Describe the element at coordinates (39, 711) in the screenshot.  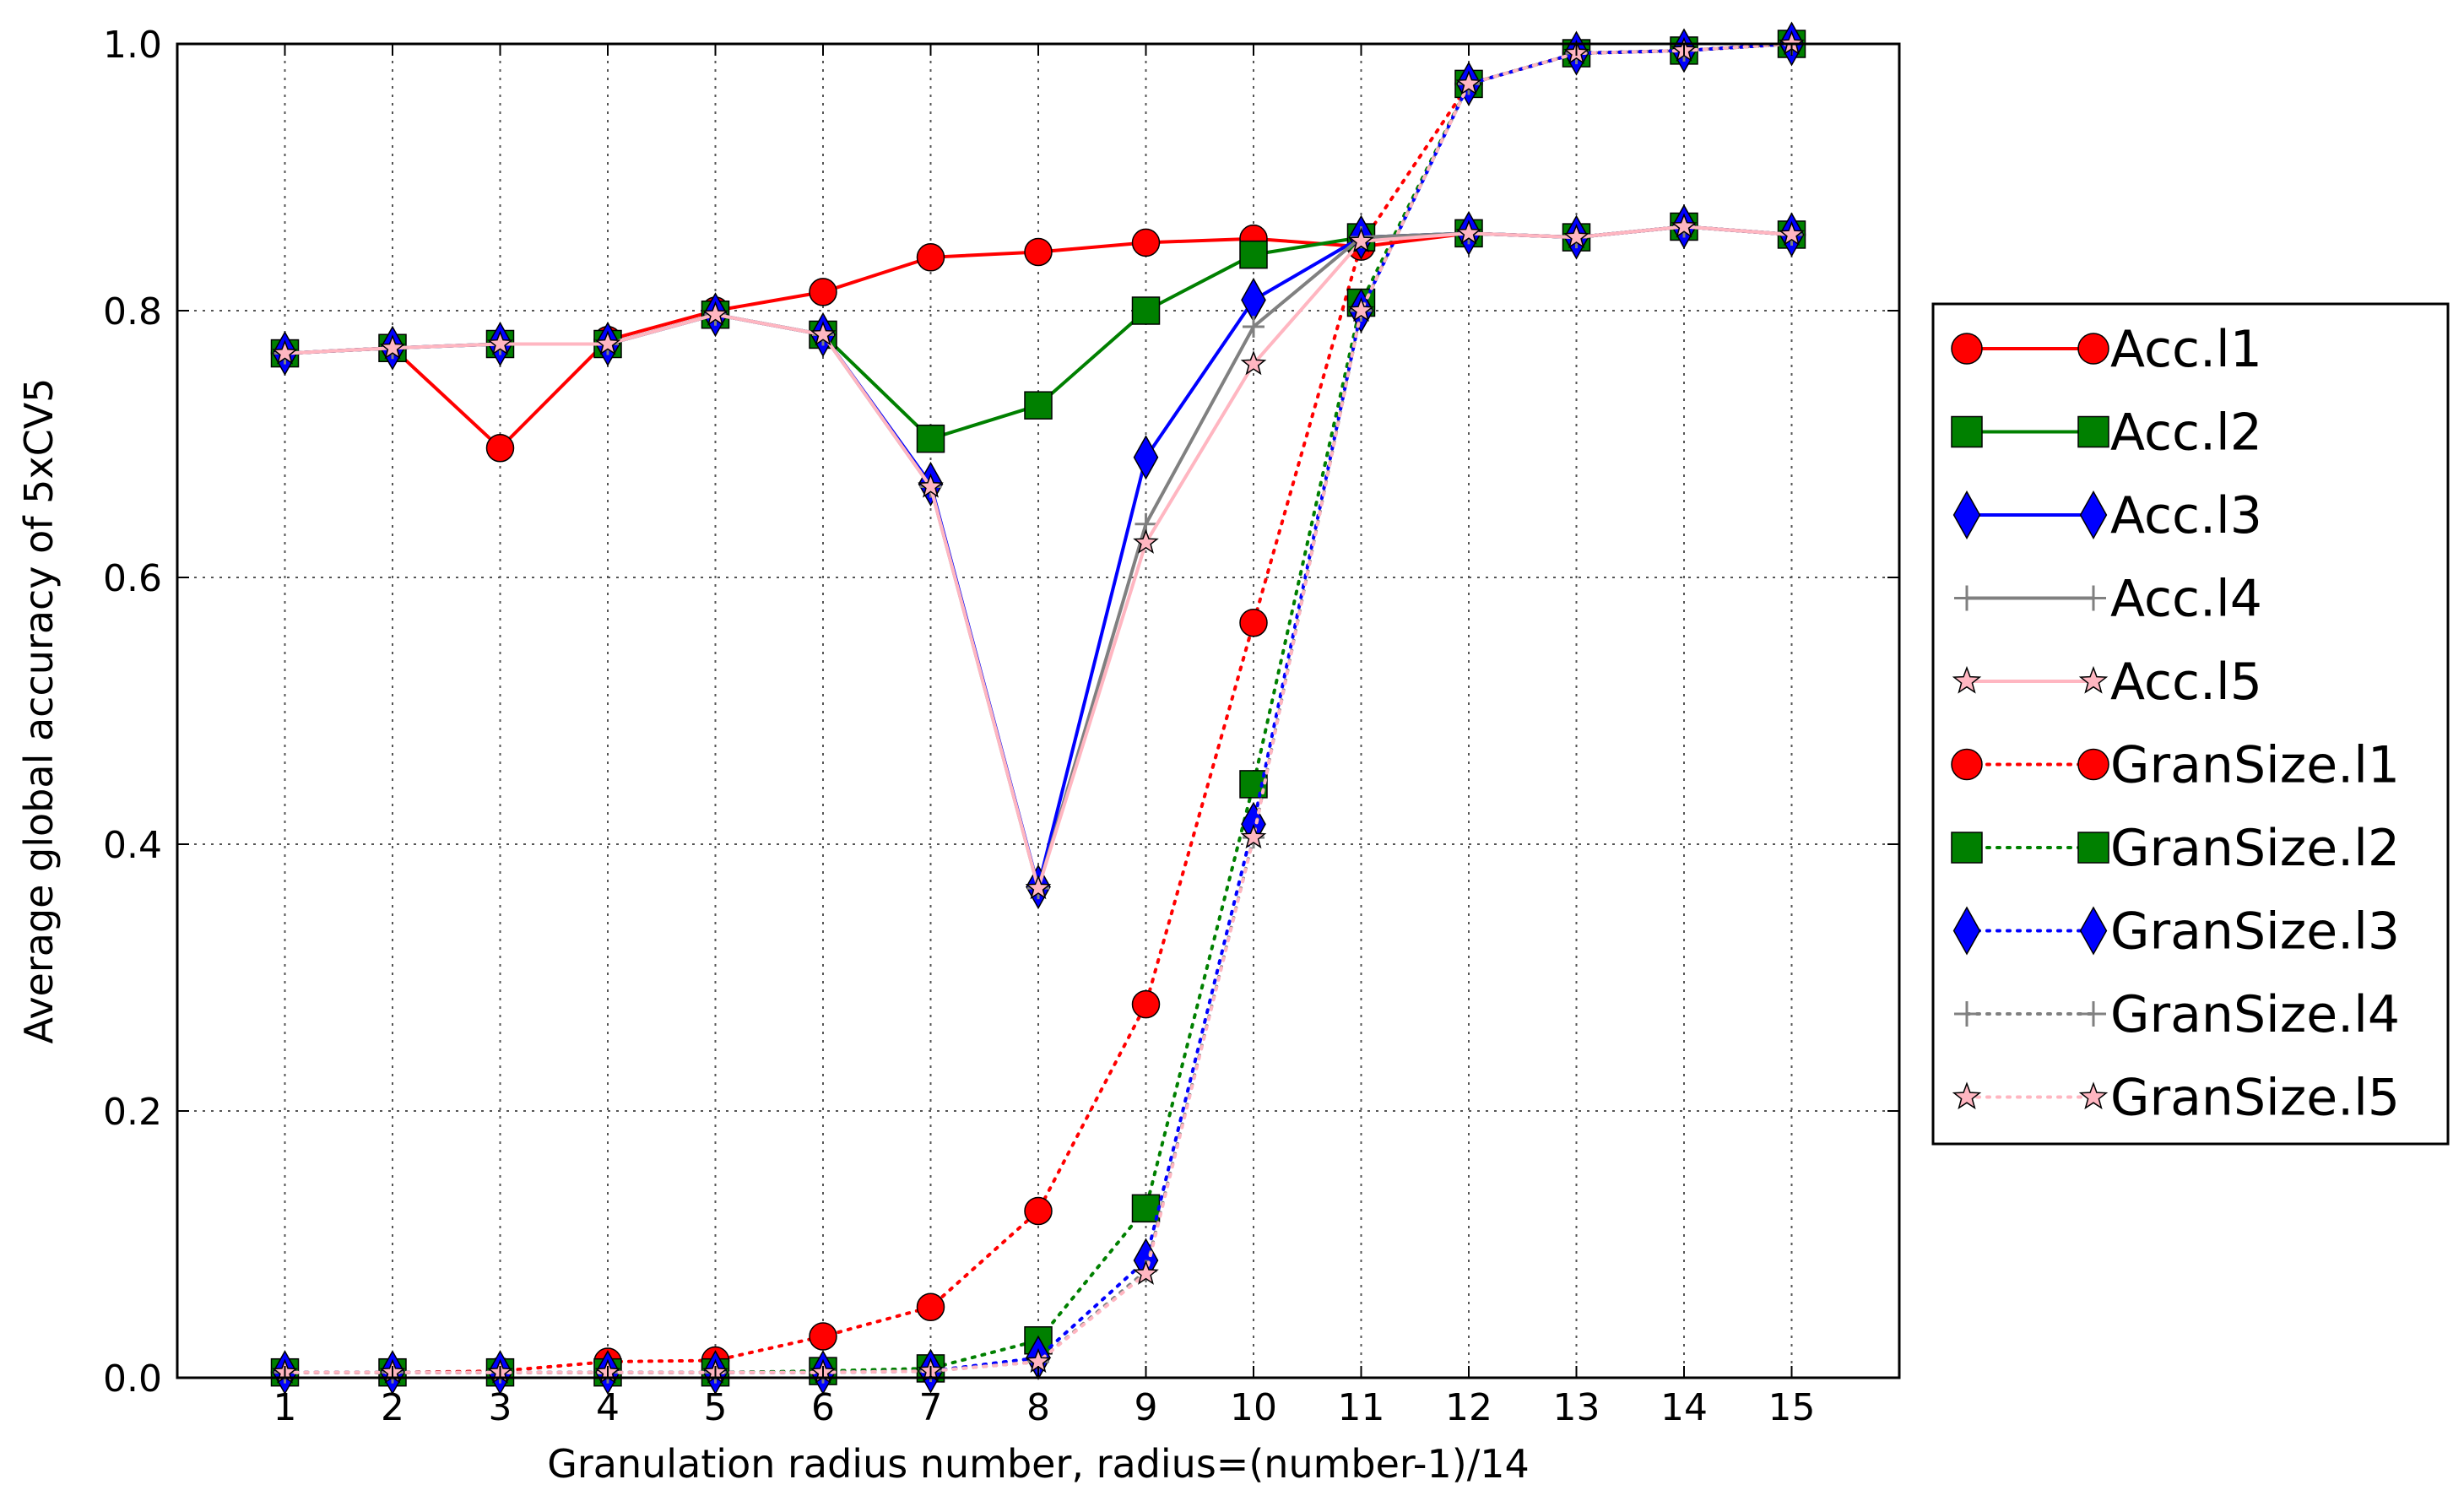
I see `y-axis-label: Average global accuracy of 5xCV5` at that location.